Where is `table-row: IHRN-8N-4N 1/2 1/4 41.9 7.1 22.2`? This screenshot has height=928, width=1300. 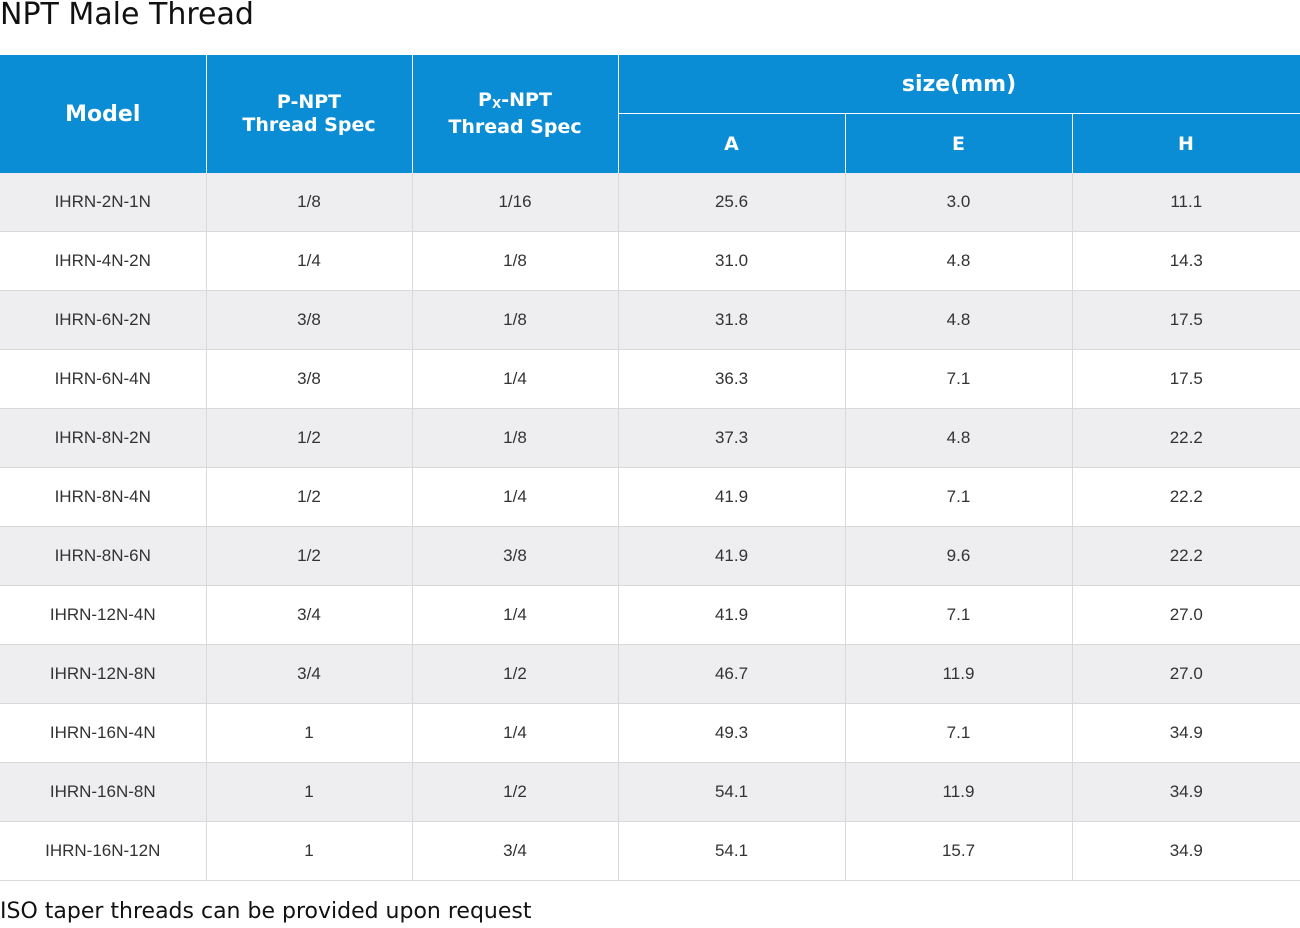
table-row: IHRN-8N-4N 1/2 1/4 41.9 7.1 22.2 is located at coordinates (650, 497).